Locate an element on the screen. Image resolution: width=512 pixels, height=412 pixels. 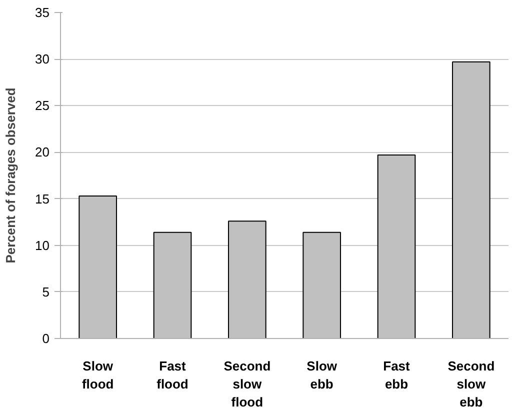
y-tick-label: 35 is located at coordinates (42, 12).